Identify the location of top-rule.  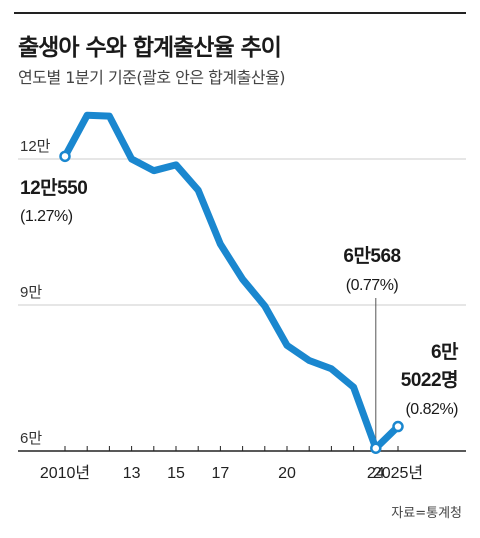
(240, 13).